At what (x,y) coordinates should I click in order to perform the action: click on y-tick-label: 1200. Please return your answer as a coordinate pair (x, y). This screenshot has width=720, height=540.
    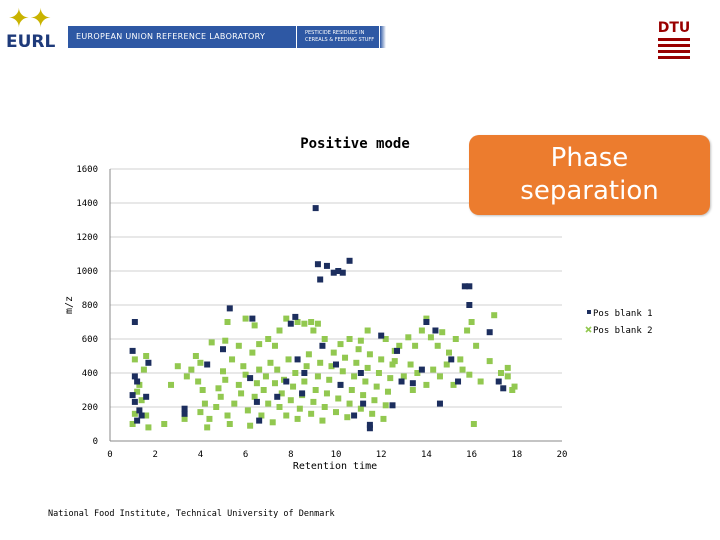
    Looking at the image, I should click on (87, 238).